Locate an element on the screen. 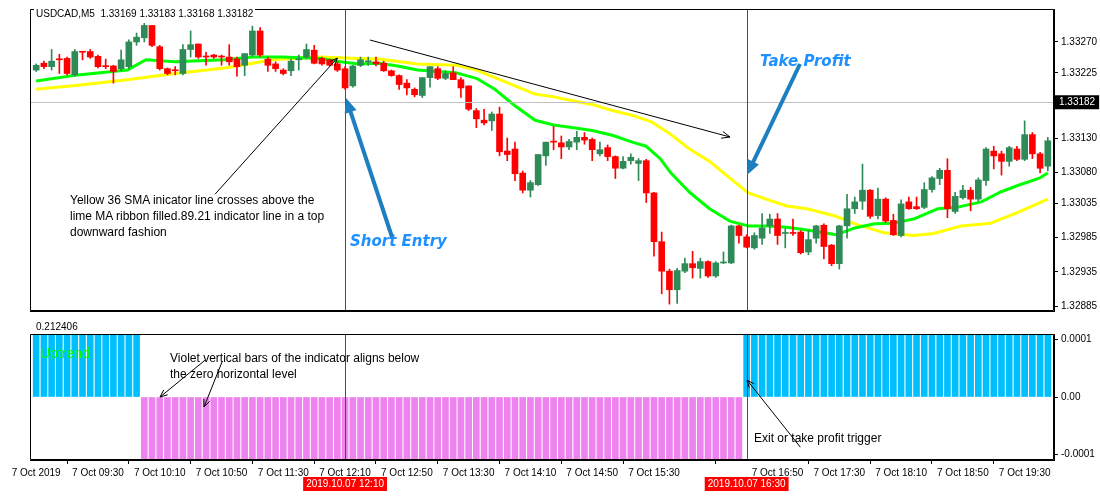  y-tick-label: 0.0001 is located at coordinates (1077, 339).